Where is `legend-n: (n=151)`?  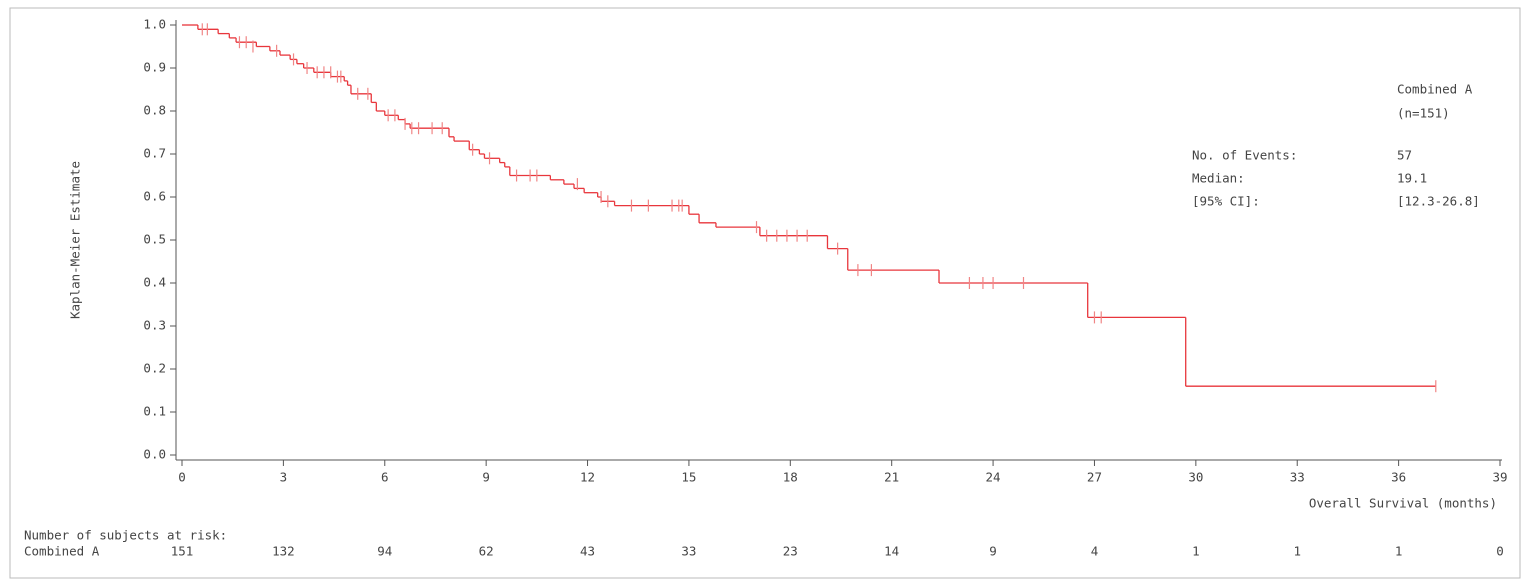 legend-n: (n=151) is located at coordinates (1423, 113).